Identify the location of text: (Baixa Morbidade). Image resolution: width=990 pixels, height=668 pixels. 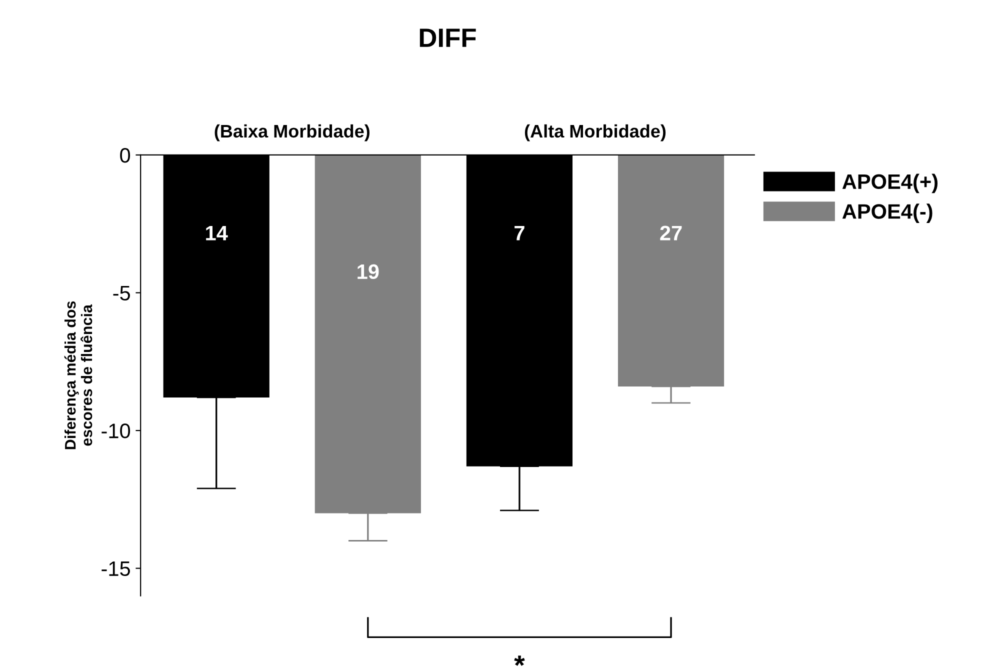
(292, 133).